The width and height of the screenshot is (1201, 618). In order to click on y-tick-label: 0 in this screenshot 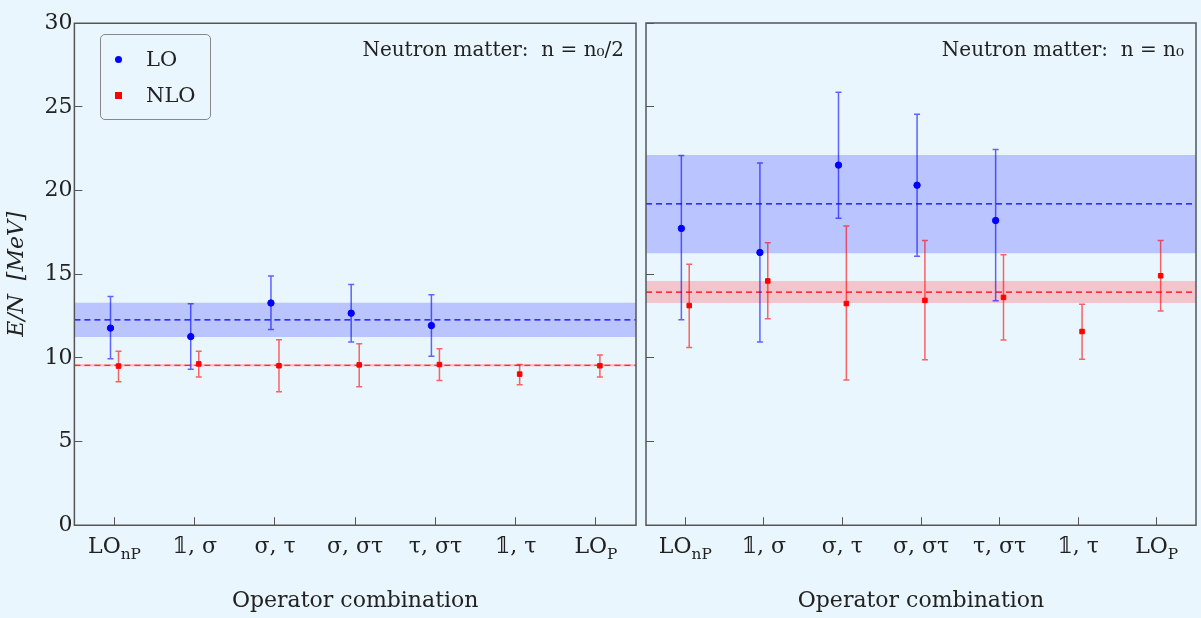, I will do `click(65, 523)`.